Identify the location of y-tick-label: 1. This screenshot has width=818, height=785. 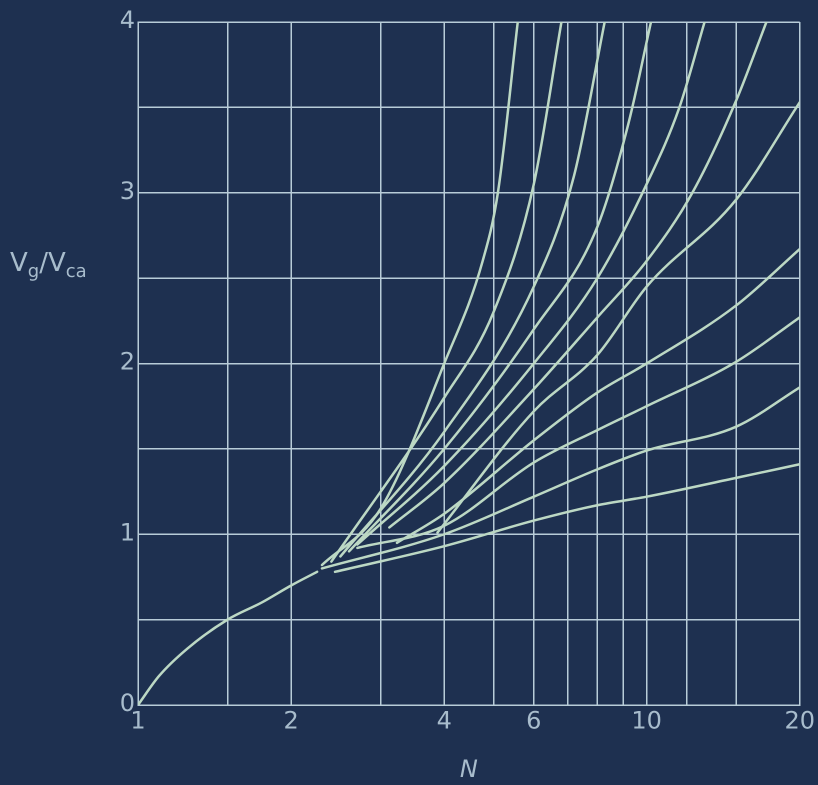
(127, 532).